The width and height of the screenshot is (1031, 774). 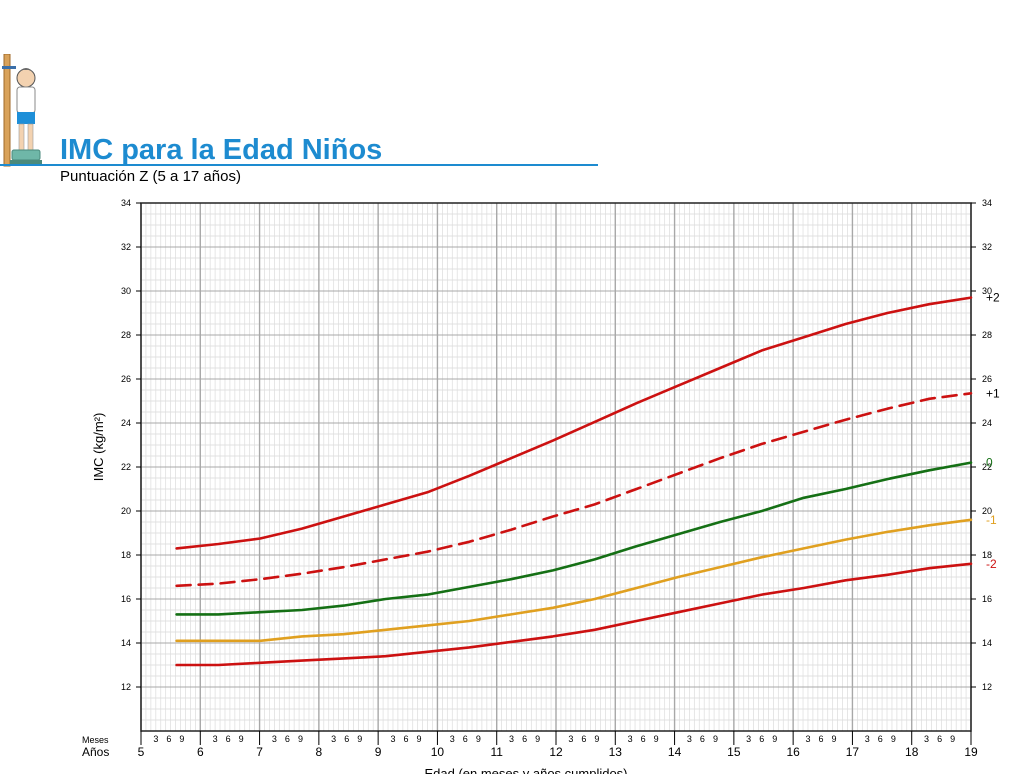 I want to click on series-line-zminus1, so click(x=574, y=580).